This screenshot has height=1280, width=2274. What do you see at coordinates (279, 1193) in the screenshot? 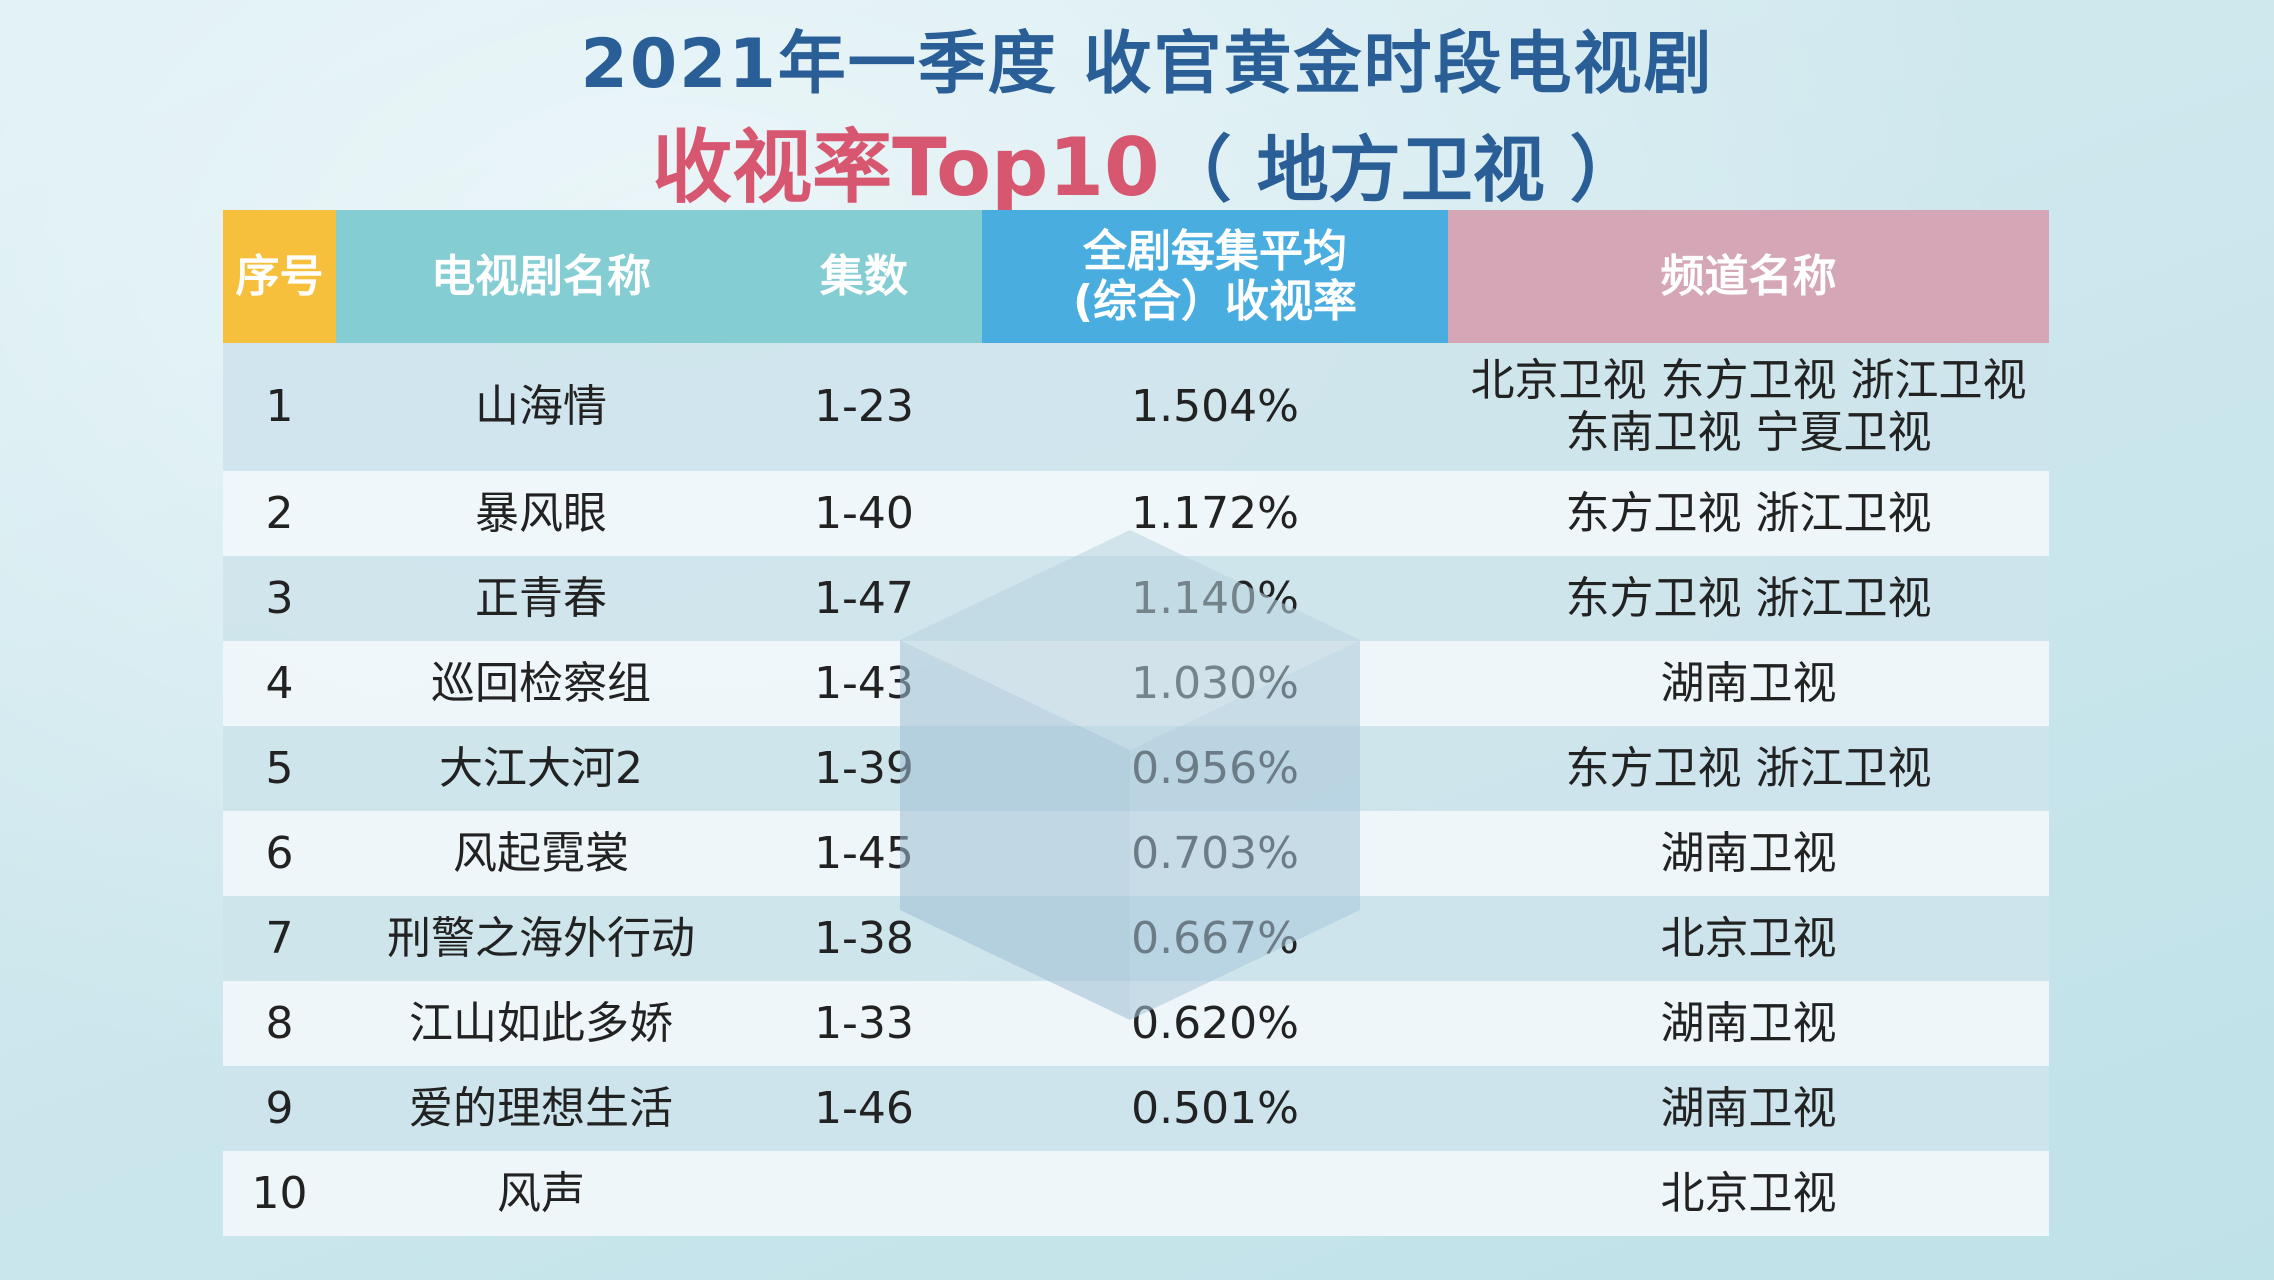
I see `cell-no: 10` at bounding box center [279, 1193].